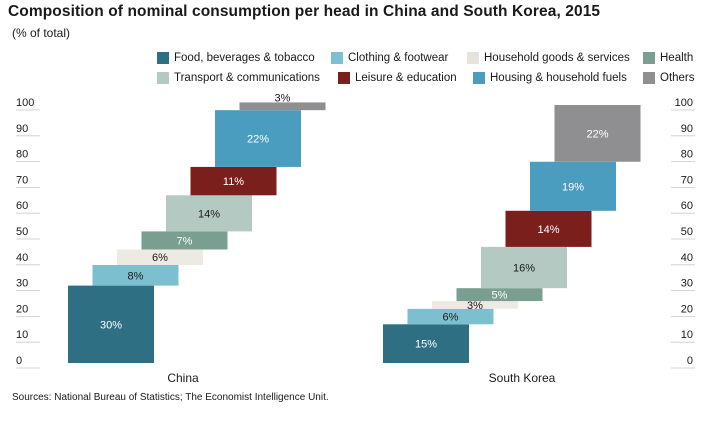 The image size is (704, 423). I want to click on left-y-tick-label: 80, so click(22, 155).